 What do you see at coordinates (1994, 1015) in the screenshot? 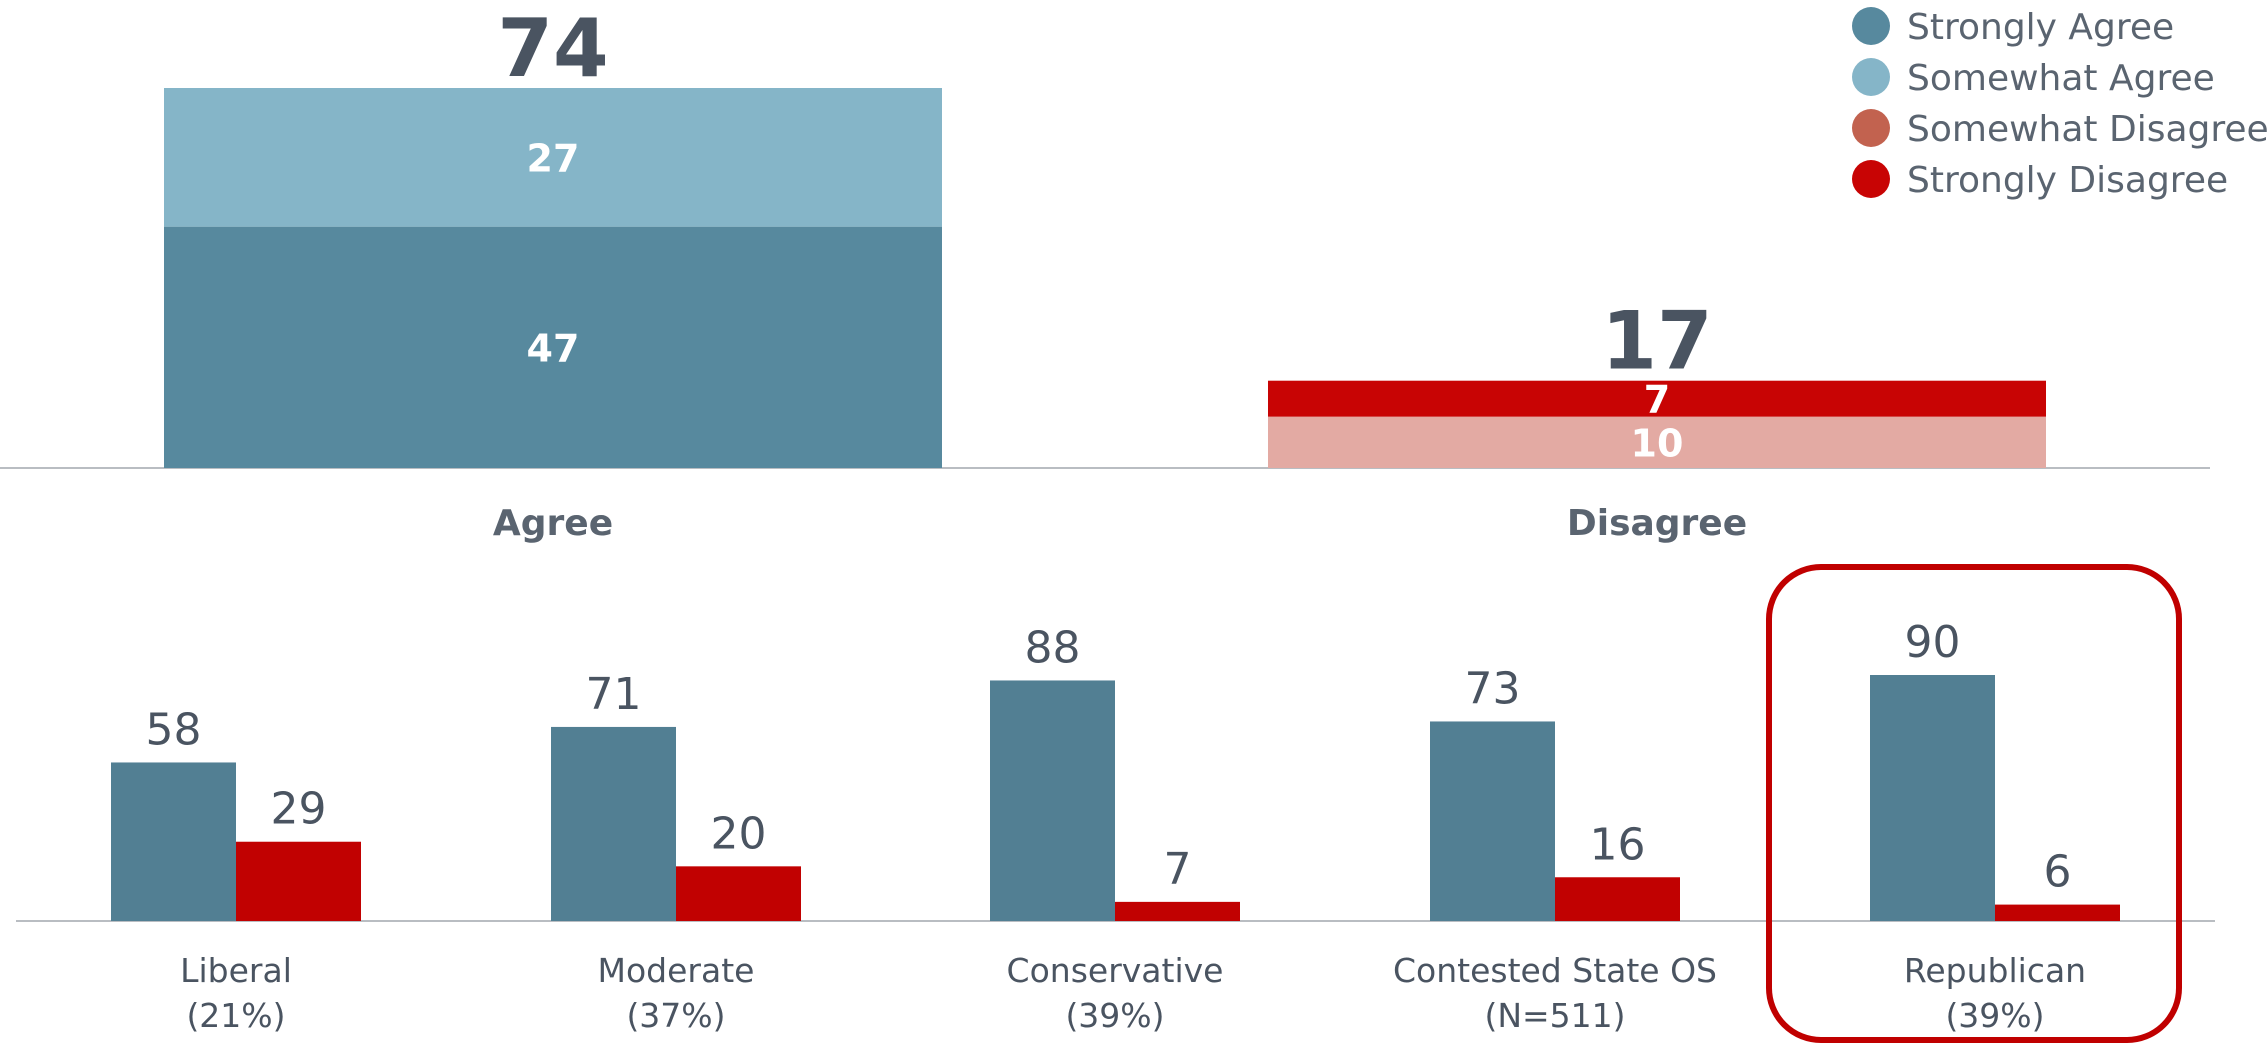
I see `group-sublabel-republican: (39%)` at bounding box center [1994, 1015].